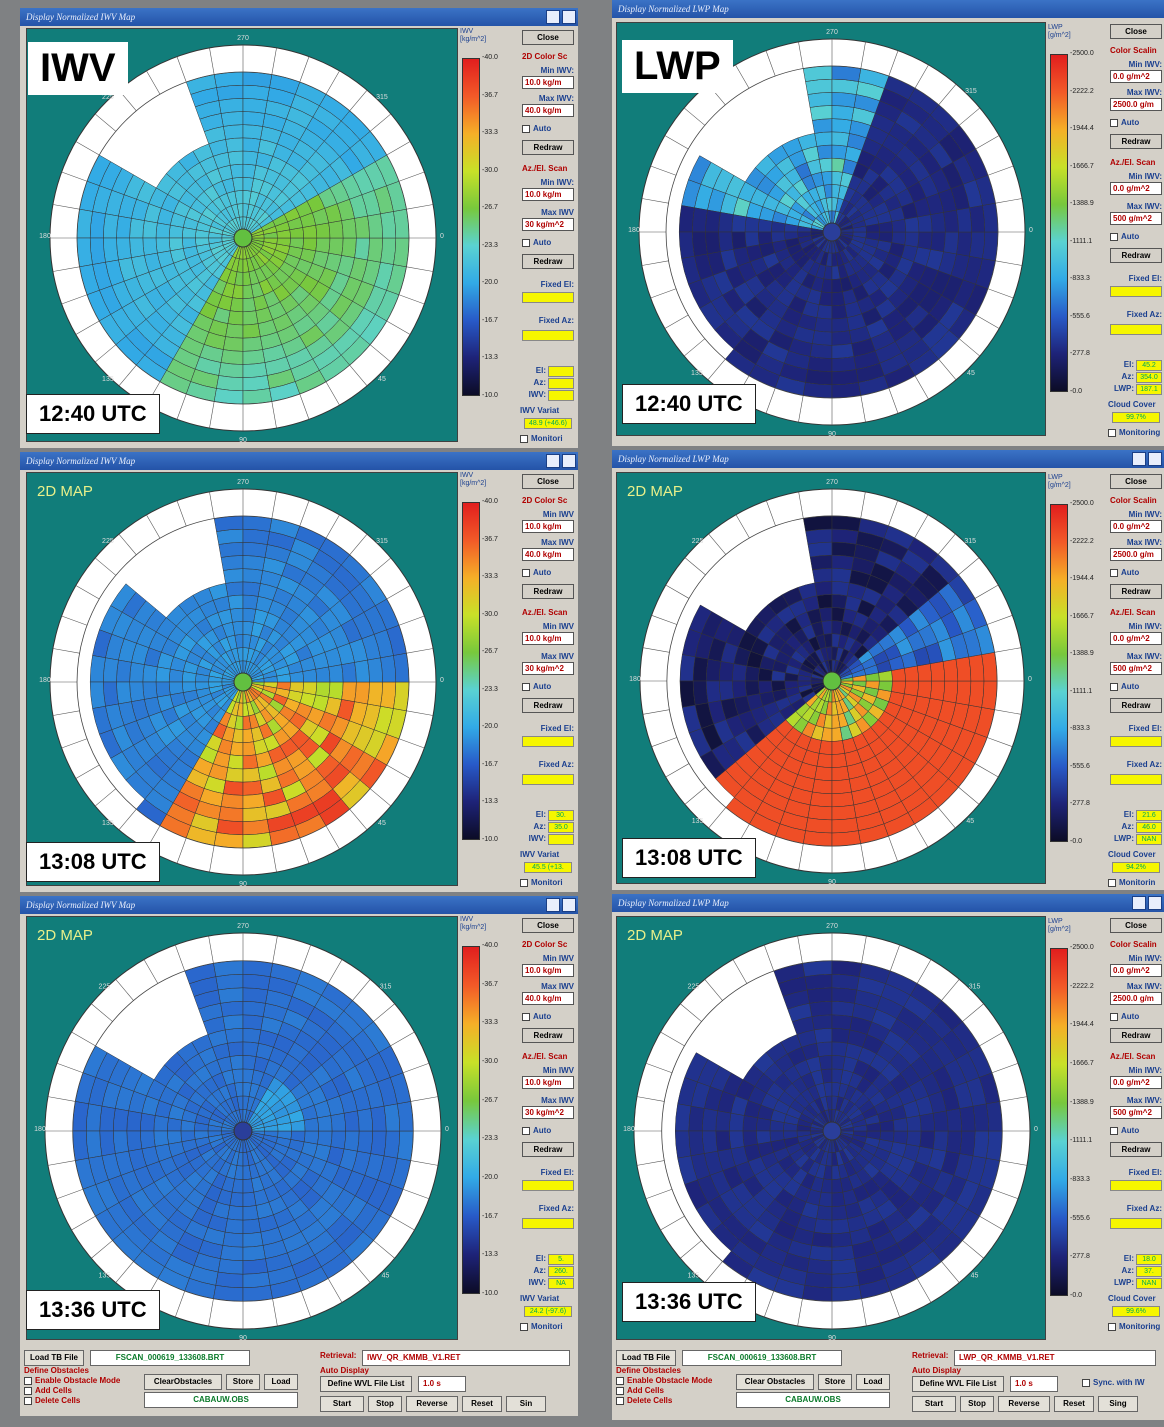  I want to click on max2-input: 500 g/m^2, so click(1136, 218).